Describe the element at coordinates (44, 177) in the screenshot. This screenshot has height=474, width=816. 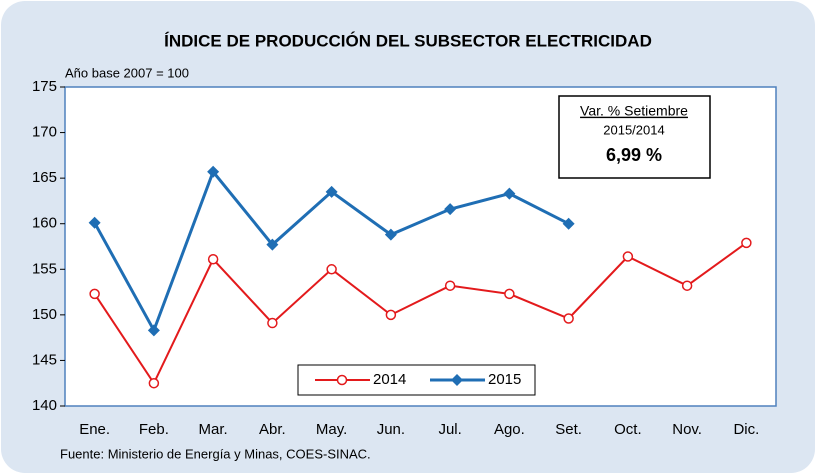
I see `y-tick-label: 165` at that location.